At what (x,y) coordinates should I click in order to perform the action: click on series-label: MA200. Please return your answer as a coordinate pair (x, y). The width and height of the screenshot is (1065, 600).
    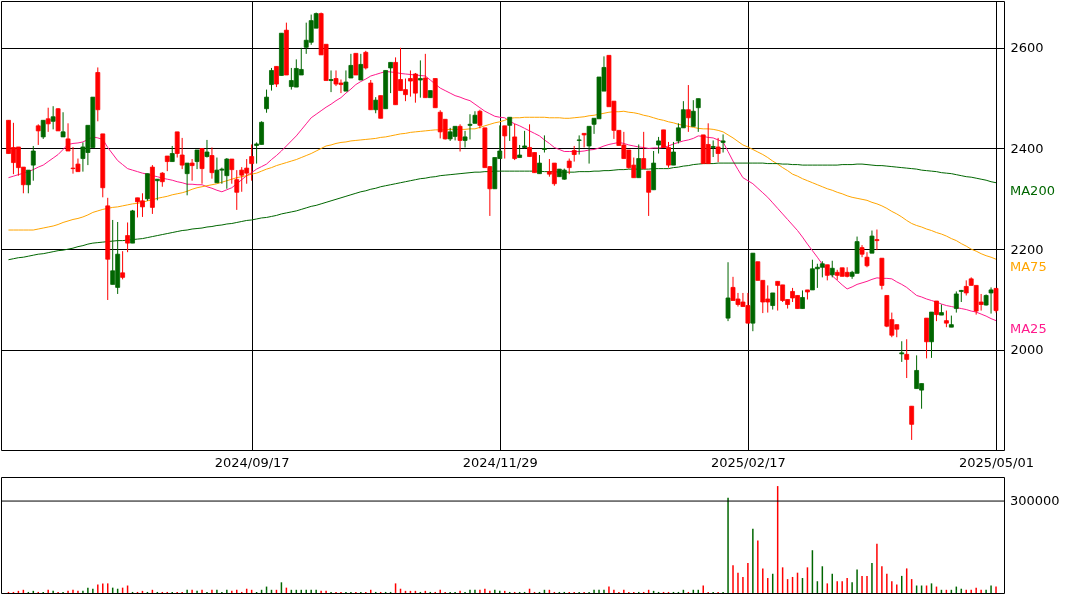
    Looking at the image, I should click on (1032, 190).